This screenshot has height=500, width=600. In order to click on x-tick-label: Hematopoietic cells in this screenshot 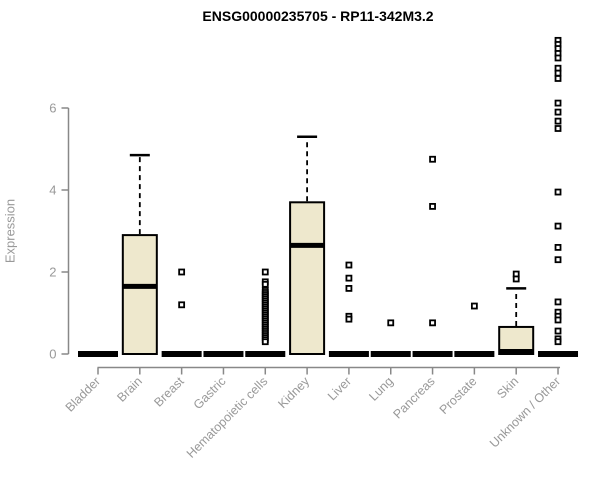, I will do `click(227, 417)`.